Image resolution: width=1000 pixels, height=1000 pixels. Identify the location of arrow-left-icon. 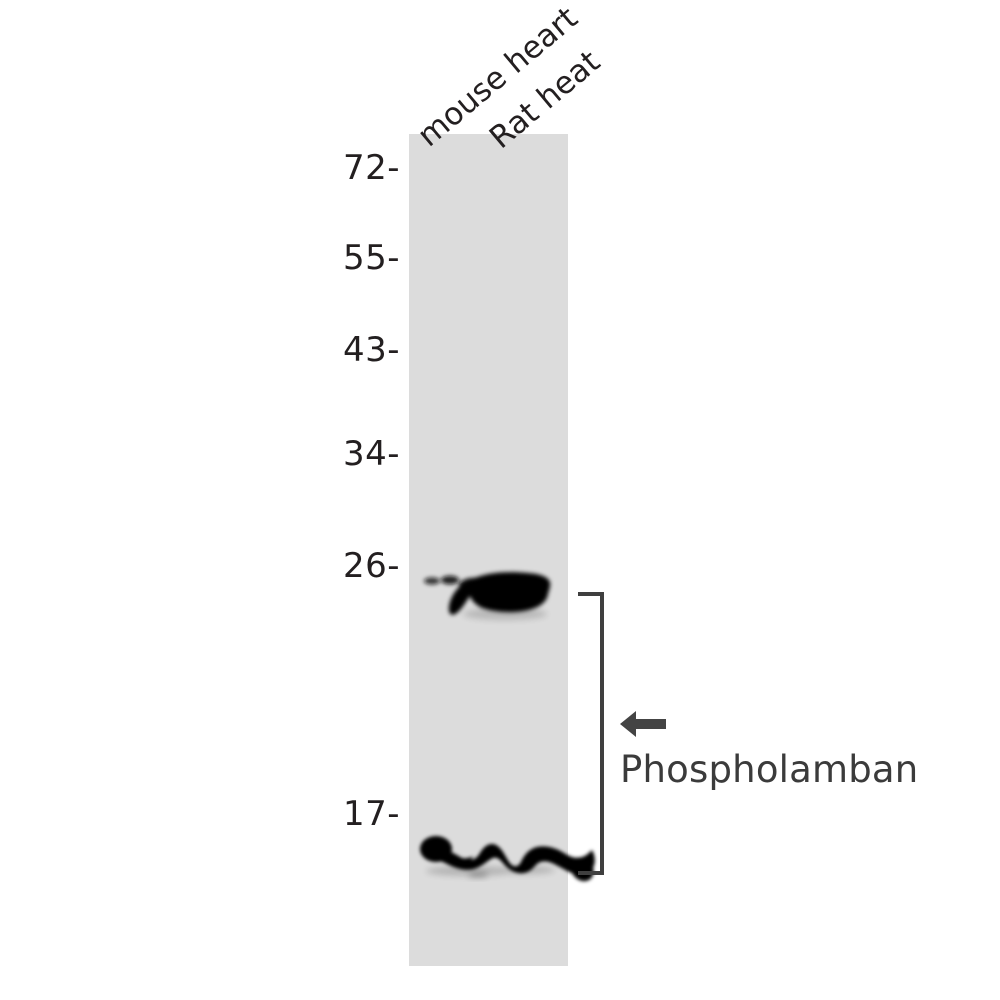
(643, 724).